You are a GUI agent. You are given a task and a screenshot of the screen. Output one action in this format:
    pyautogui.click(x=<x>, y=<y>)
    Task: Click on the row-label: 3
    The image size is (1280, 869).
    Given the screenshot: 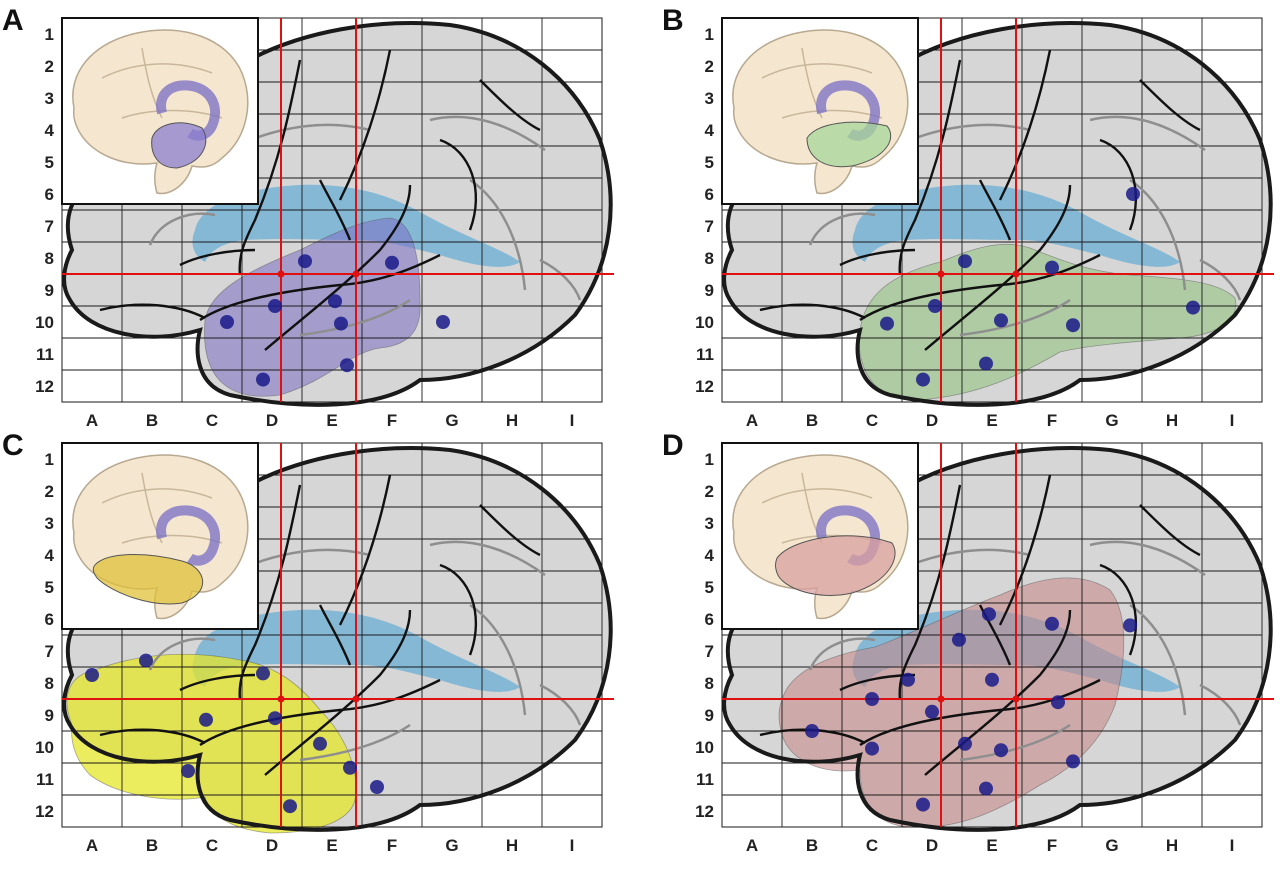 What is the action you would take?
    pyautogui.click(x=709, y=98)
    